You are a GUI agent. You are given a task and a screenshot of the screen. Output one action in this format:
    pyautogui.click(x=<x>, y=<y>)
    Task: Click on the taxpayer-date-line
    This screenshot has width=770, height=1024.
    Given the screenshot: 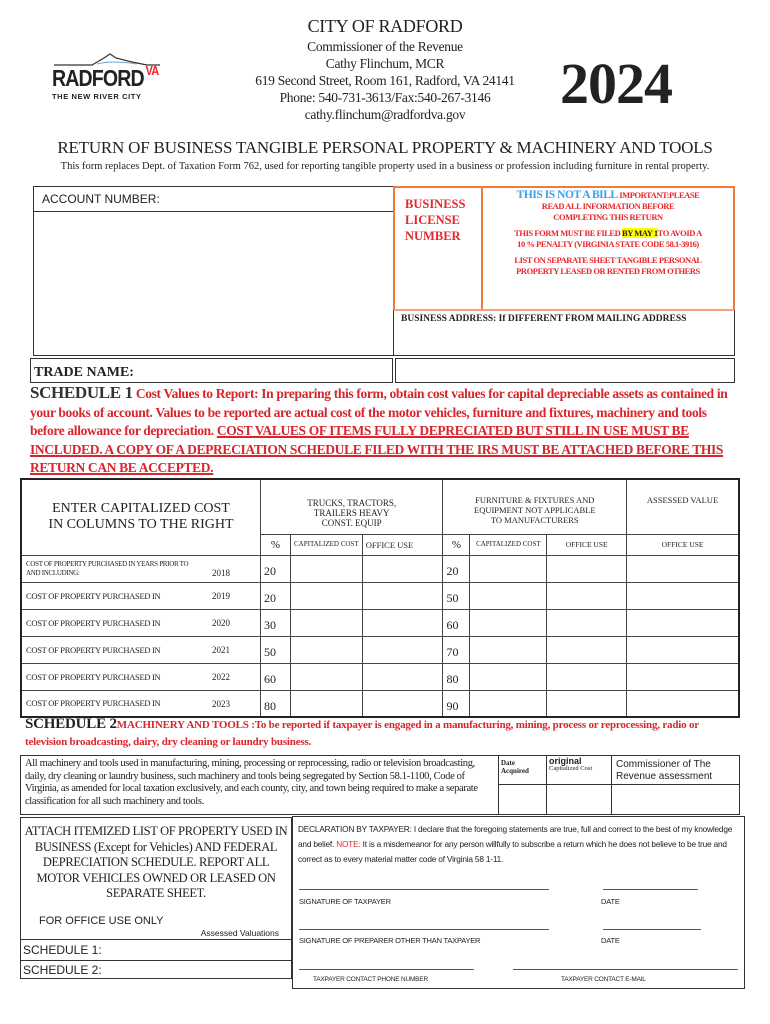 What is the action you would take?
    pyautogui.click(x=650, y=889)
    